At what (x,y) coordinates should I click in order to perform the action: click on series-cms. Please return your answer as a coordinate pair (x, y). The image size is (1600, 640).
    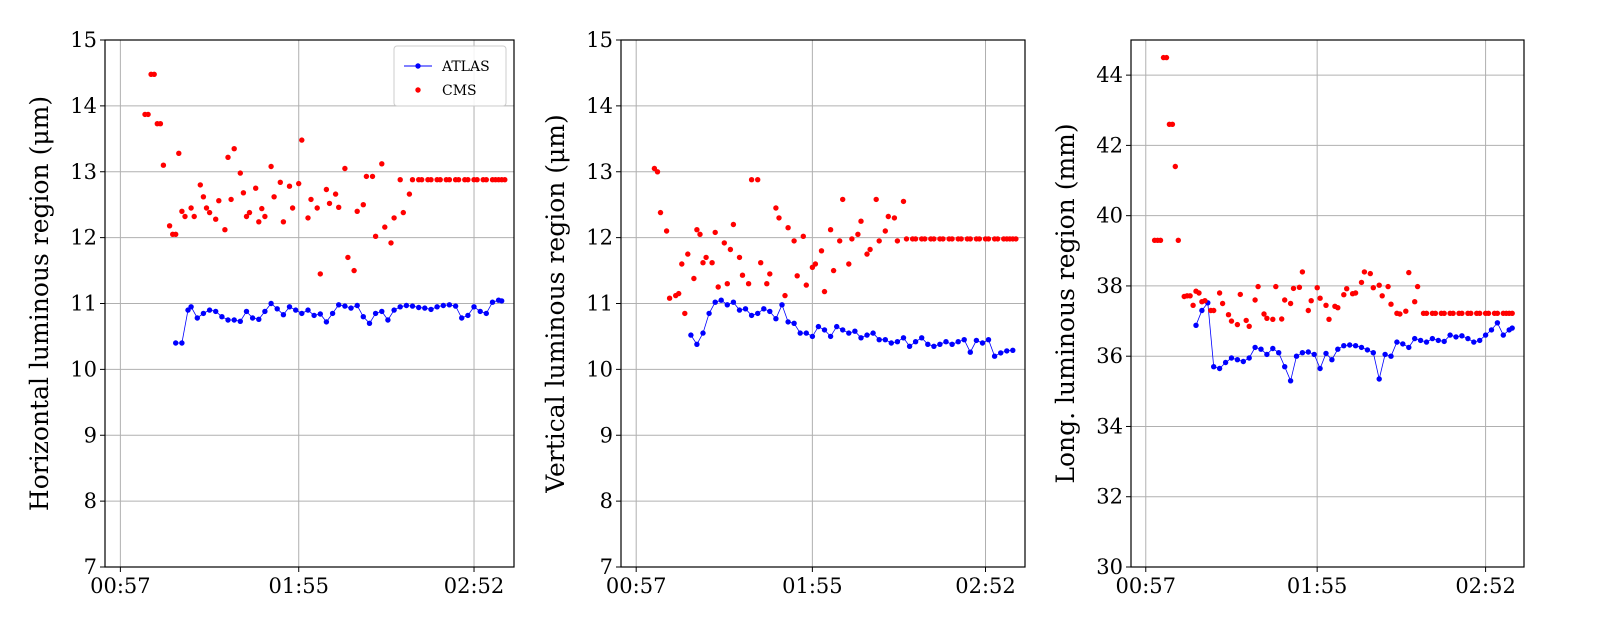
    Looking at the image, I should click on (325, 174).